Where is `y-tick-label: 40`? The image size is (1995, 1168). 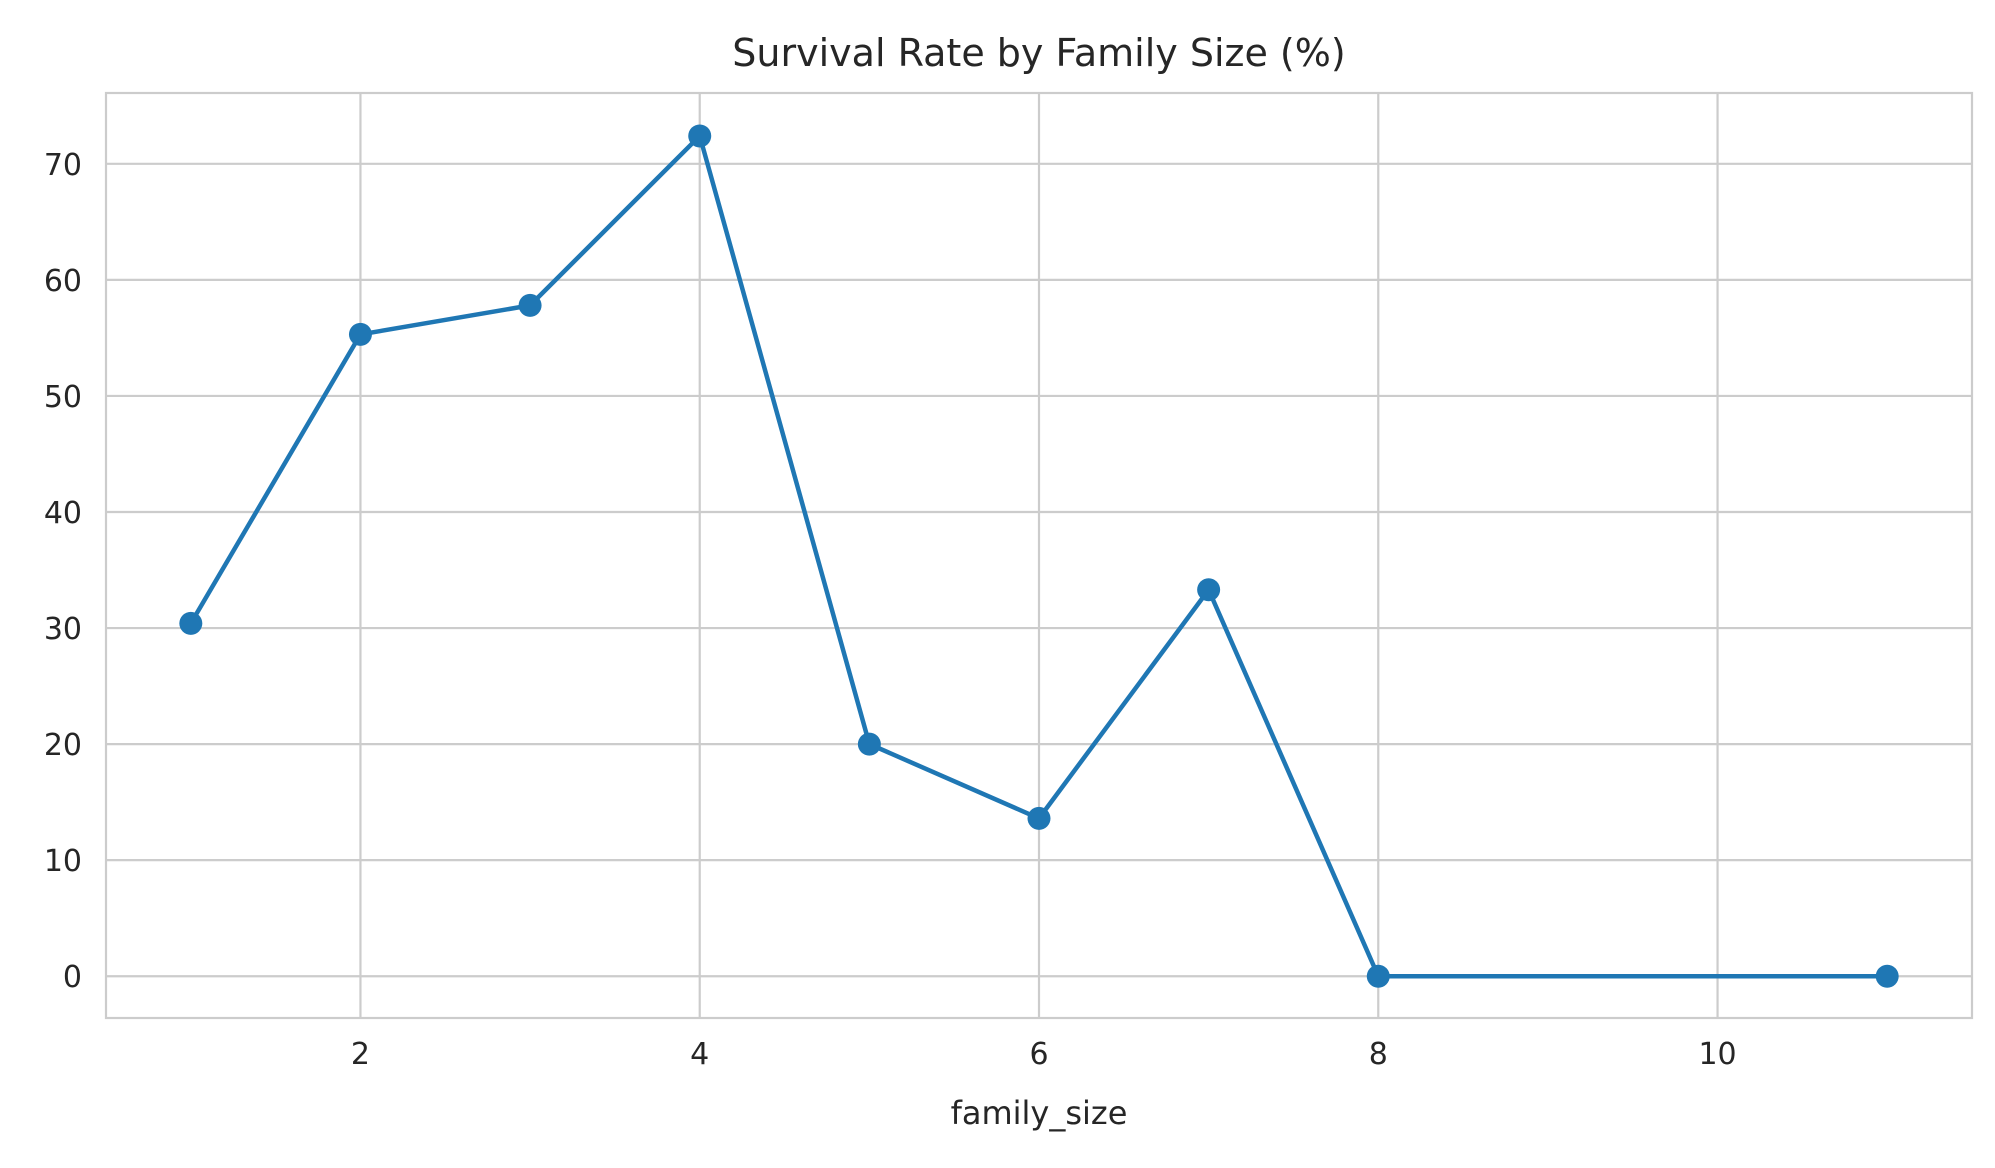 y-tick-label: 40 is located at coordinates (63, 513).